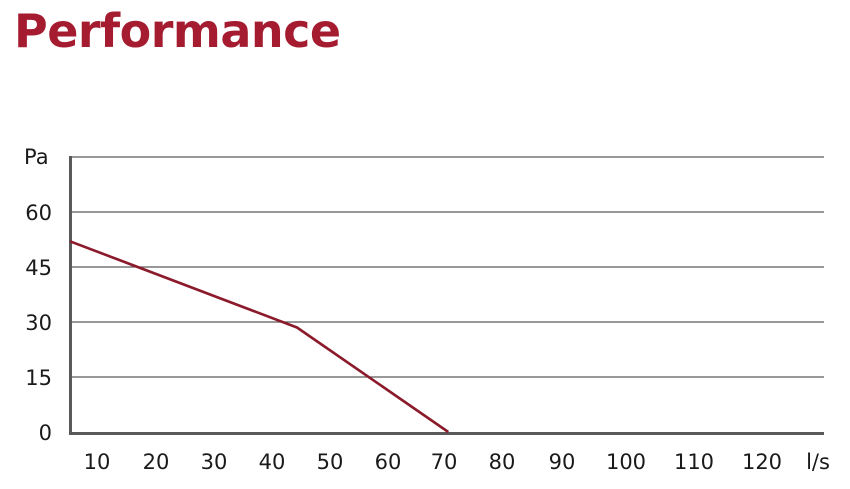 The height and width of the screenshot is (489, 850). I want to click on x-tick-120: 120, so click(762, 462).